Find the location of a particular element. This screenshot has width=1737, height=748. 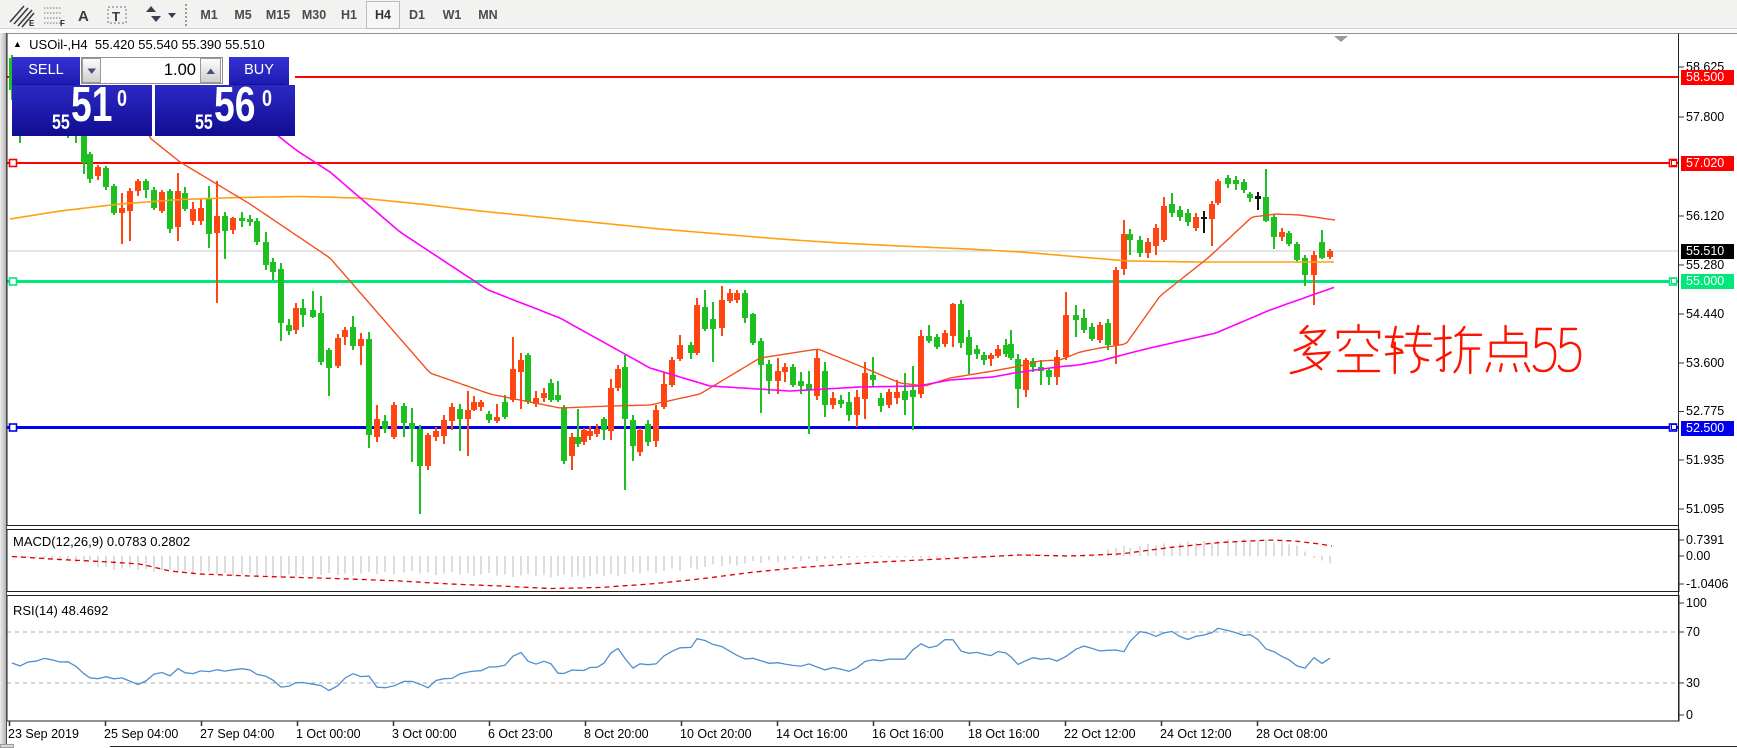

svg-text: E is located at coordinates (32, 23).